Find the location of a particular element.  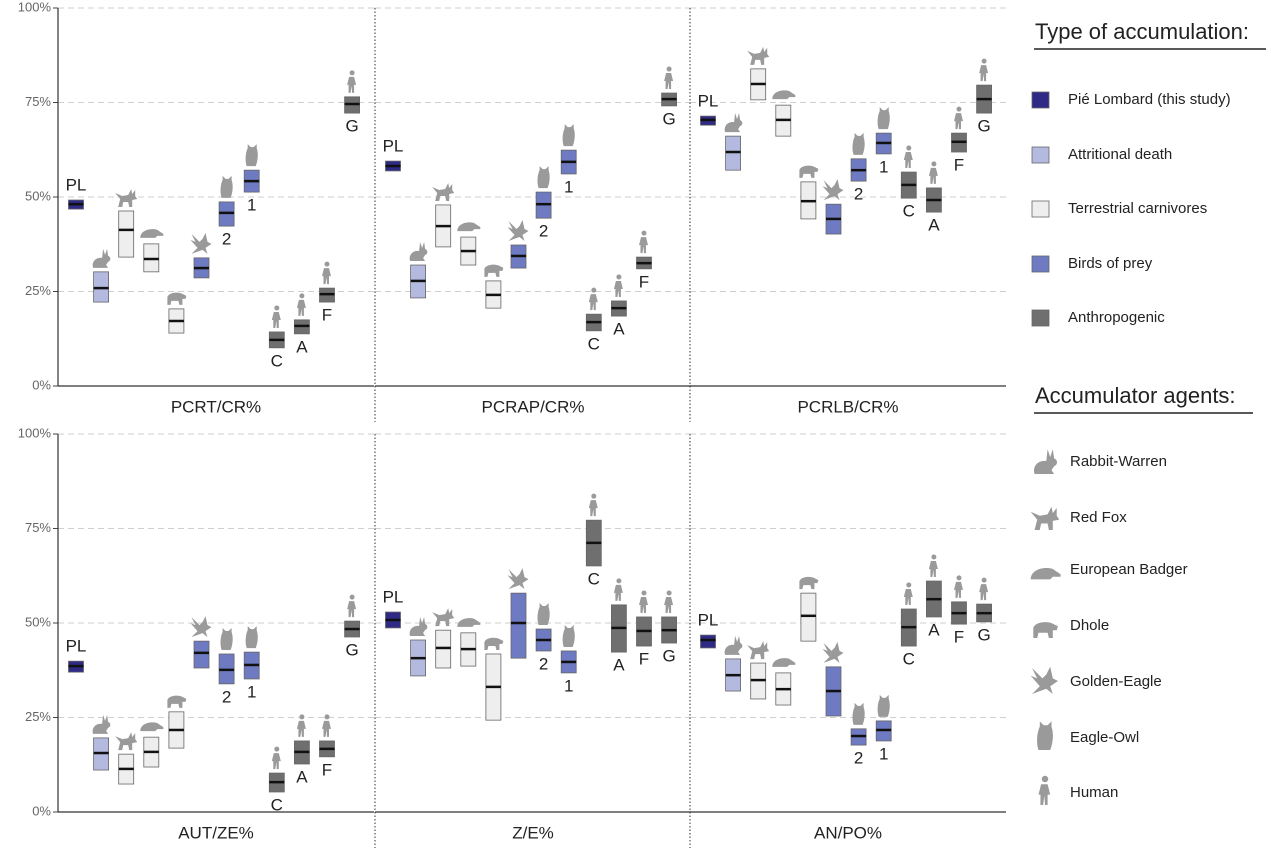

legend-label: Rabbit-Warren is located at coordinates (1118, 461).